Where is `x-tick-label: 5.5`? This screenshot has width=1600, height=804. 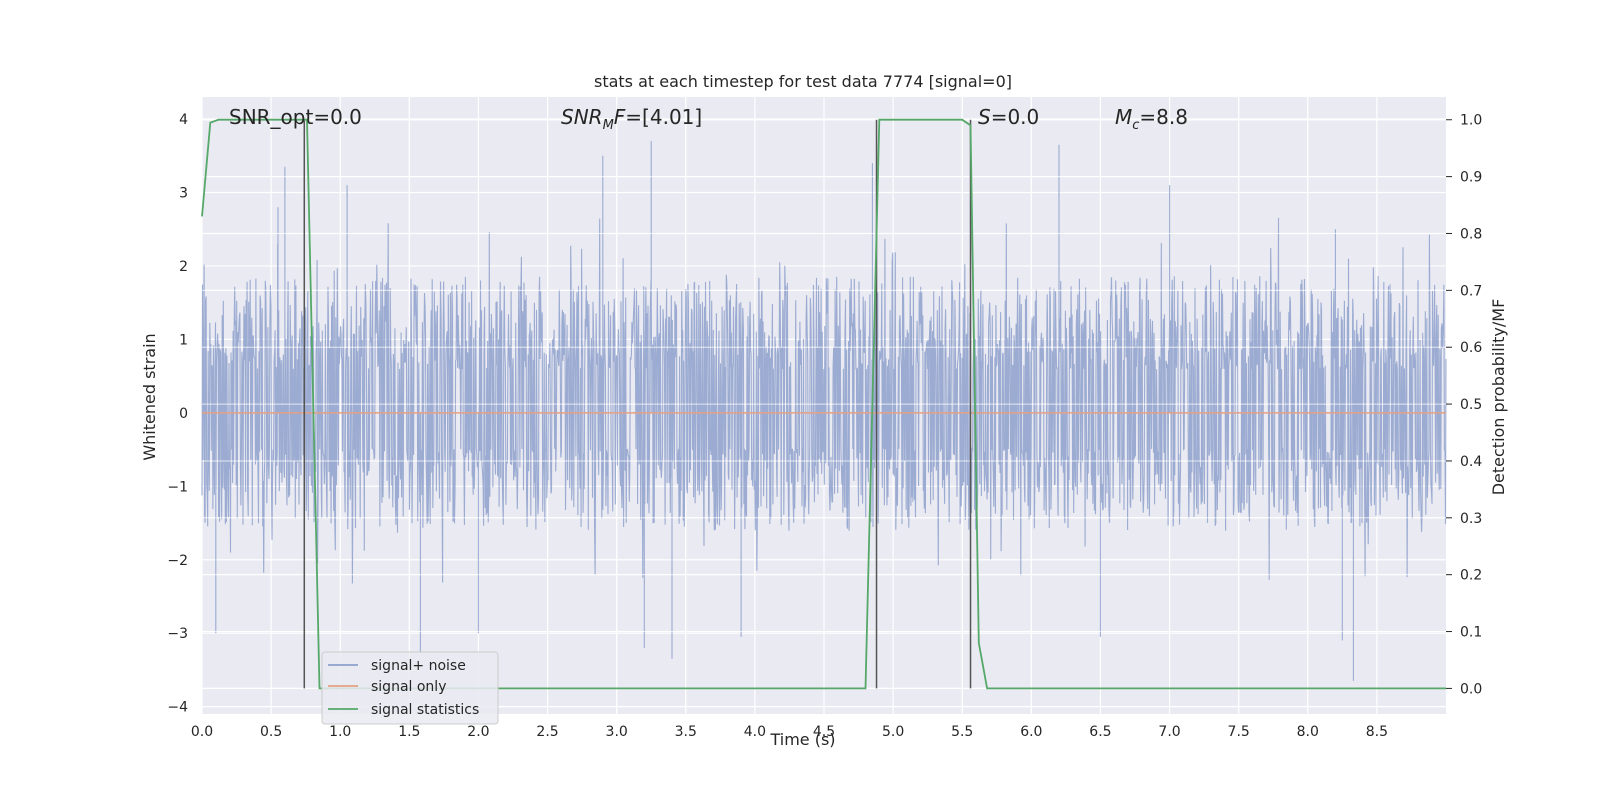
x-tick-label: 5.5 is located at coordinates (962, 732).